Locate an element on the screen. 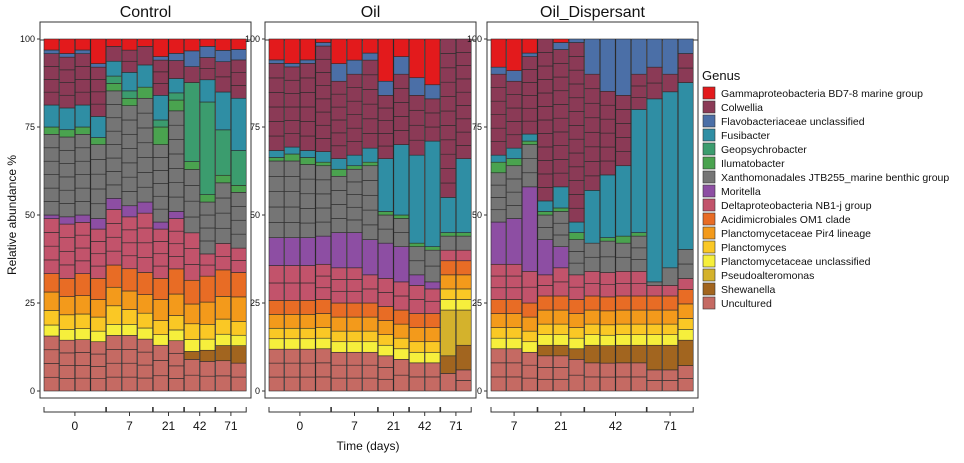  legend-item: Planctomycetaceae unclassified is located at coordinates (786, 261).